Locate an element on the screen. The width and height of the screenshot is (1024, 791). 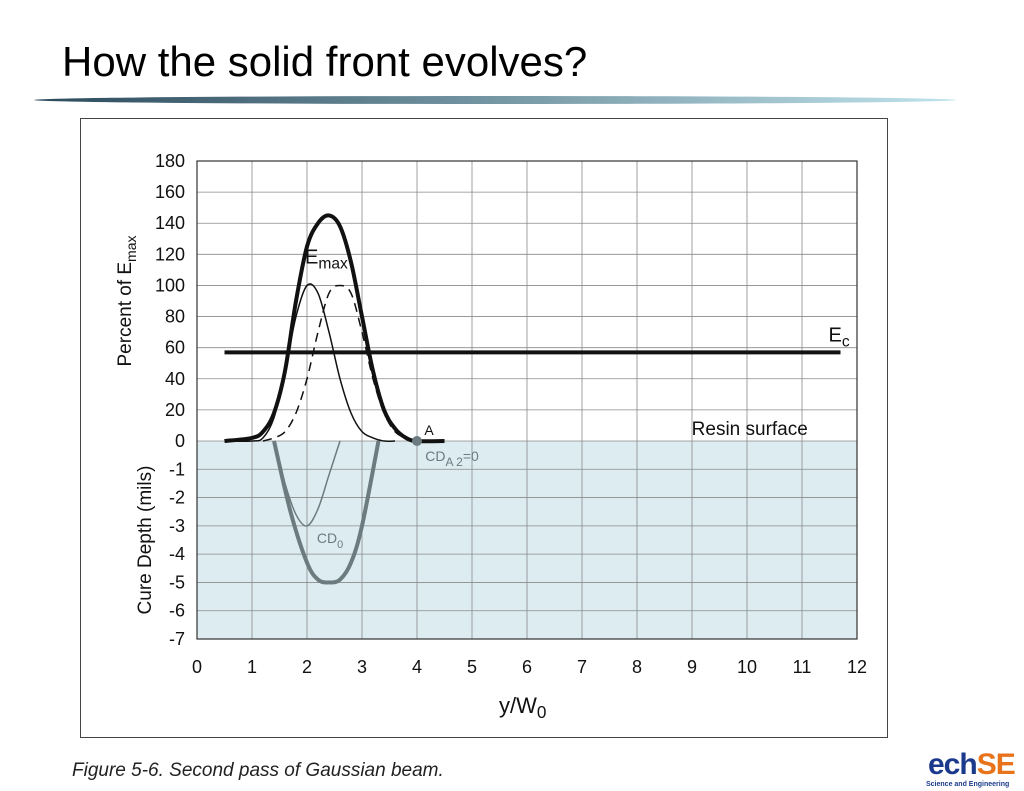
emax-label: Emax is located at coordinates (326, 260).